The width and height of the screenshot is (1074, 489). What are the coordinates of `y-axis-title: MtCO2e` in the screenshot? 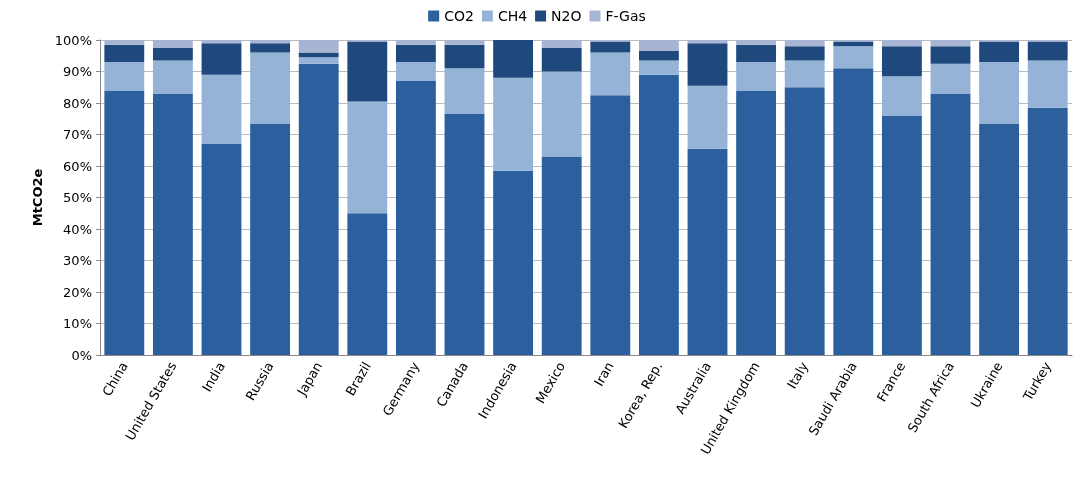 It's located at (37, 197).